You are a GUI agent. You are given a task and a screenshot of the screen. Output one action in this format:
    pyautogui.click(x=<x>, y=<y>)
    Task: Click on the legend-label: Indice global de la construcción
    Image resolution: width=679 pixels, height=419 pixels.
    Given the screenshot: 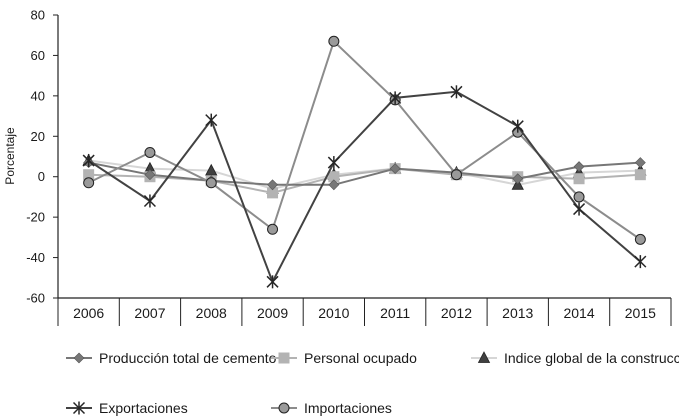 What is the action you would take?
    pyautogui.click(x=591, y=358)
    